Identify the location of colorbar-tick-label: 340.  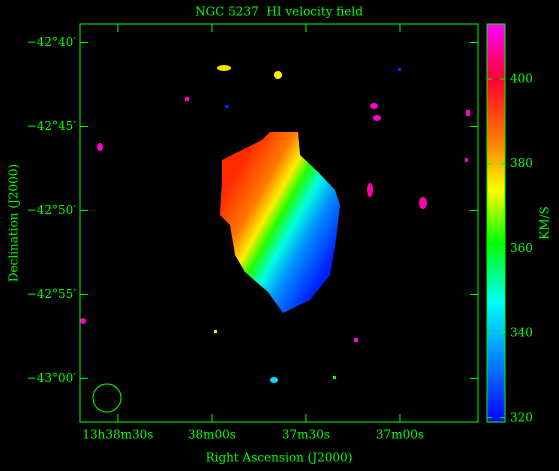
(521, 333).